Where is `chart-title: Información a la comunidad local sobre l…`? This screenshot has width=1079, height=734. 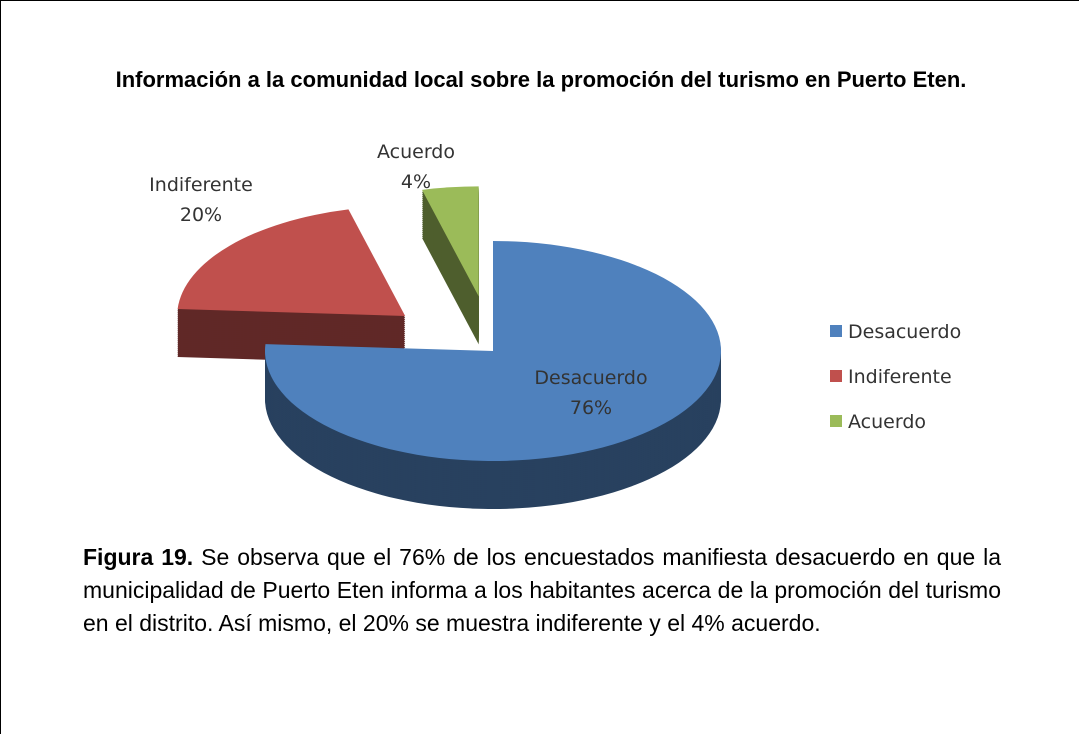 chart-title: Información a la comunidad local sobre l… is located at coordinates (541, 79).